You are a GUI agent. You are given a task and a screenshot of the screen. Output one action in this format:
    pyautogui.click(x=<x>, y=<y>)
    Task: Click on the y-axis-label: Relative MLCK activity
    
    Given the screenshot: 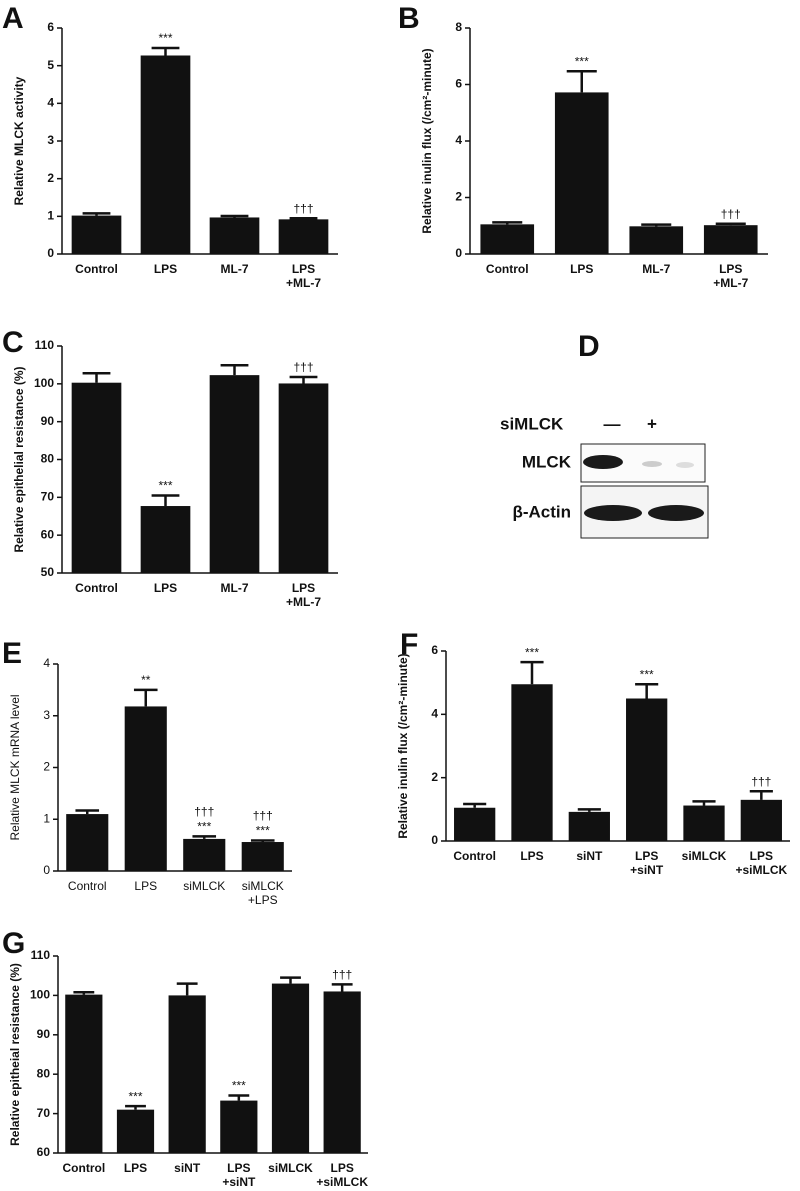 What is the action you would take?
    pyautogui.click(x=19, y=140)
    